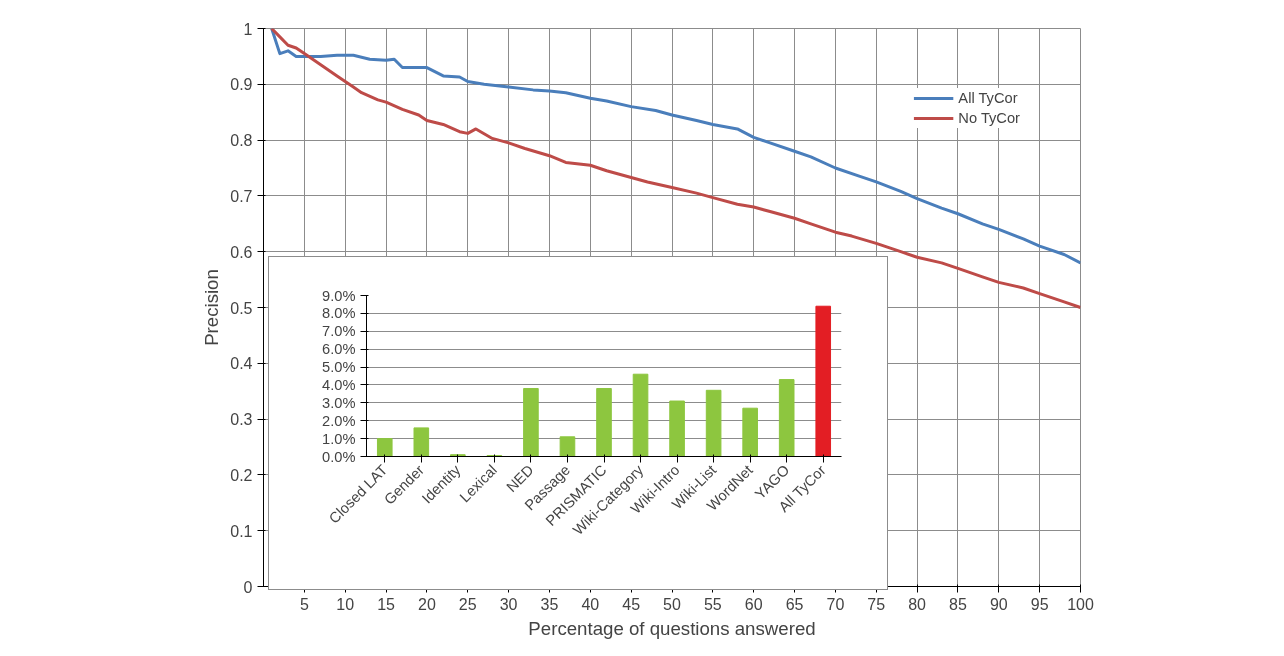 Image resolution: width=1284 pixels, height=656 pixels. What do you see at coordinates (876, 604) in the screenshot?
I see `x-tick-label: 75` at bounding box center [876, 604].